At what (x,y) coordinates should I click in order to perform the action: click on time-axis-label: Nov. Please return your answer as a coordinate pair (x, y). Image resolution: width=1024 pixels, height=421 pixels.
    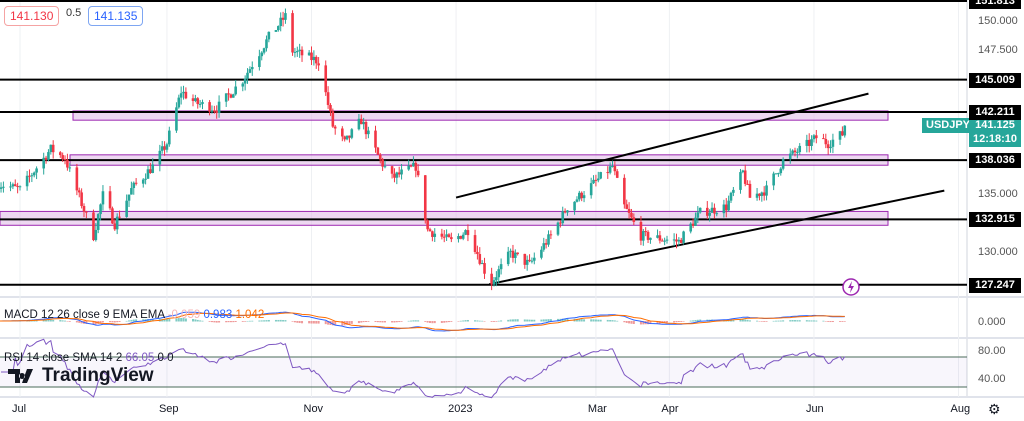
    Looking at the image, I should click on (313, 409).